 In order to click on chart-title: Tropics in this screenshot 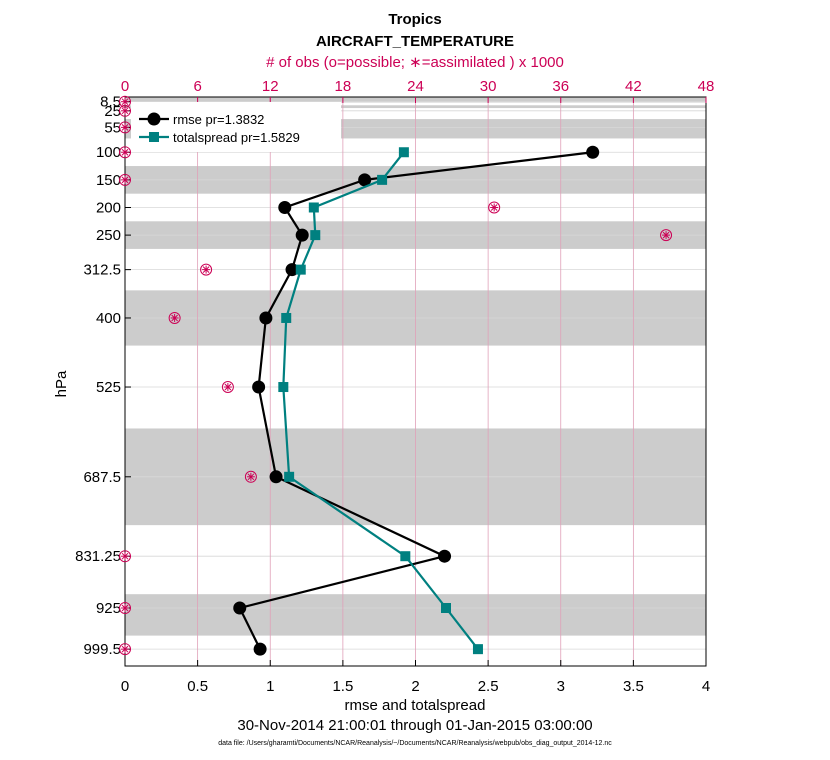, I will do `click(414, 19)`.